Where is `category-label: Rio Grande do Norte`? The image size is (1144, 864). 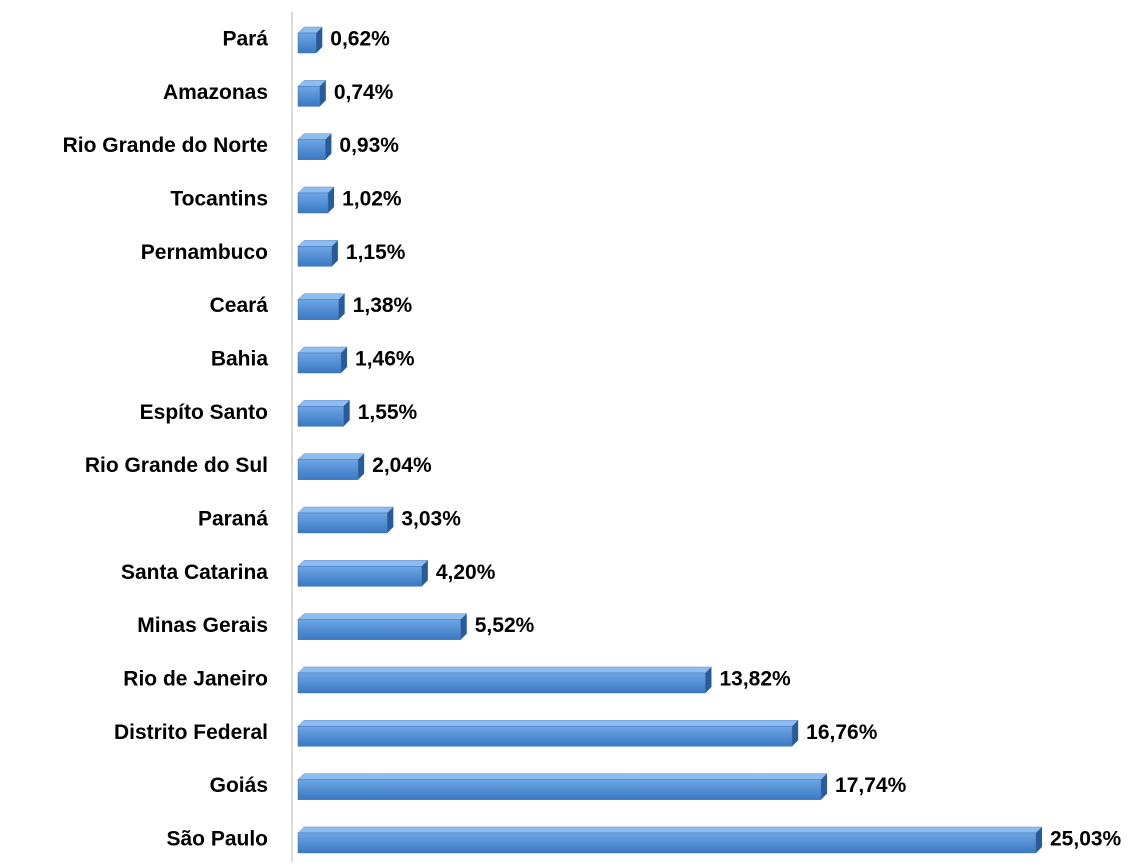 category-label: Rio Grande do Norte is located at coordinates (165, 145).